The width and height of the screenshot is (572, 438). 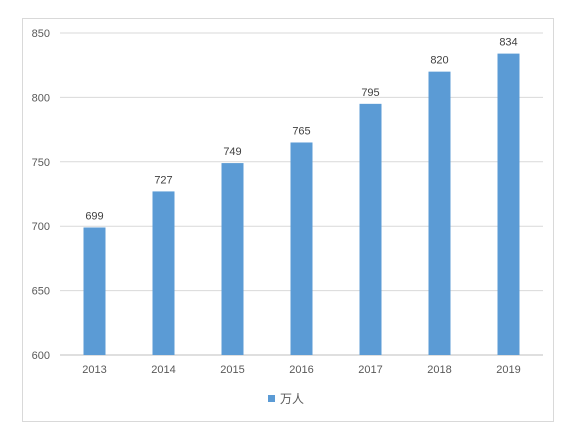 I want to click on bar-2015, so click(x=232, y=259).